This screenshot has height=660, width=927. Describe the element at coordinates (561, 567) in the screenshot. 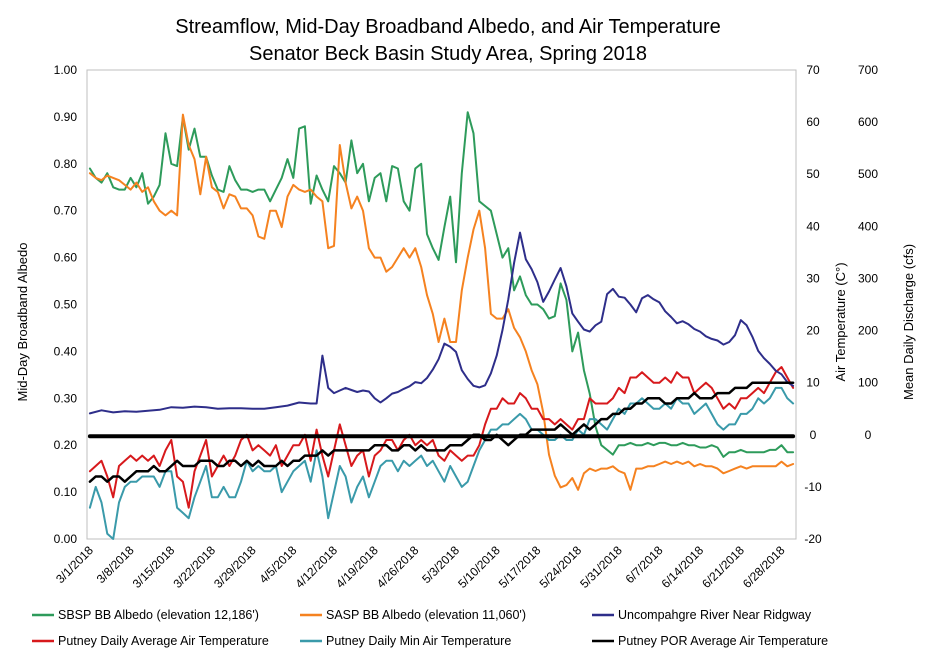

I see `x-tick-label: 5/24/2018` at that location.